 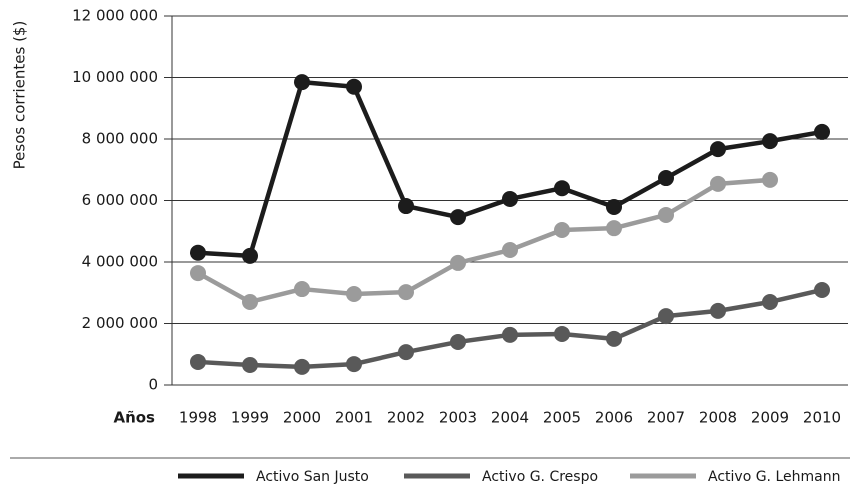 What do you see at coordinates (120, 139) in the screenshot?
I see `y-tick-label: 8 000 000` at bounding box center [120, 139].